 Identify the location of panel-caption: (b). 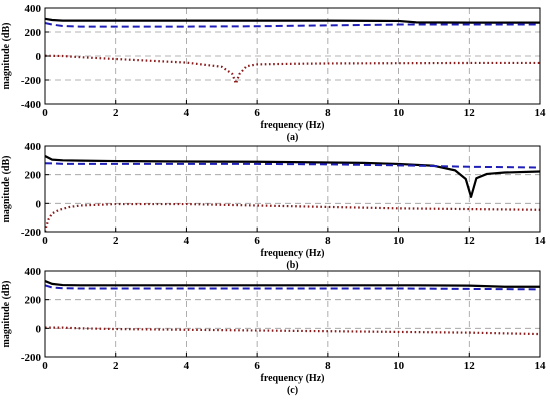
(292, 265).